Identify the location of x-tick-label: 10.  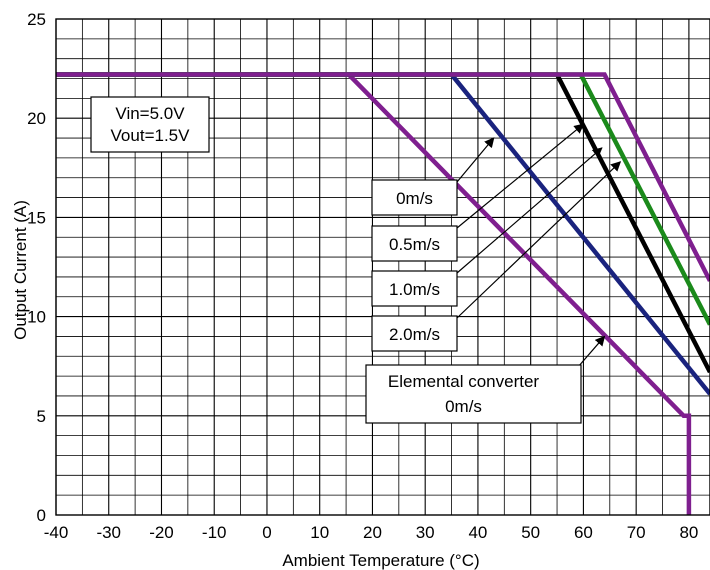
(319, 532).